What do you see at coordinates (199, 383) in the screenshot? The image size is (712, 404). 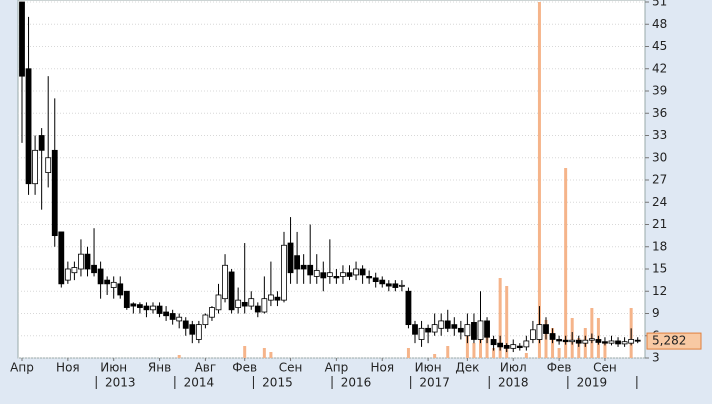 I see `year-label: 2014` at bounding box center [199, 383].